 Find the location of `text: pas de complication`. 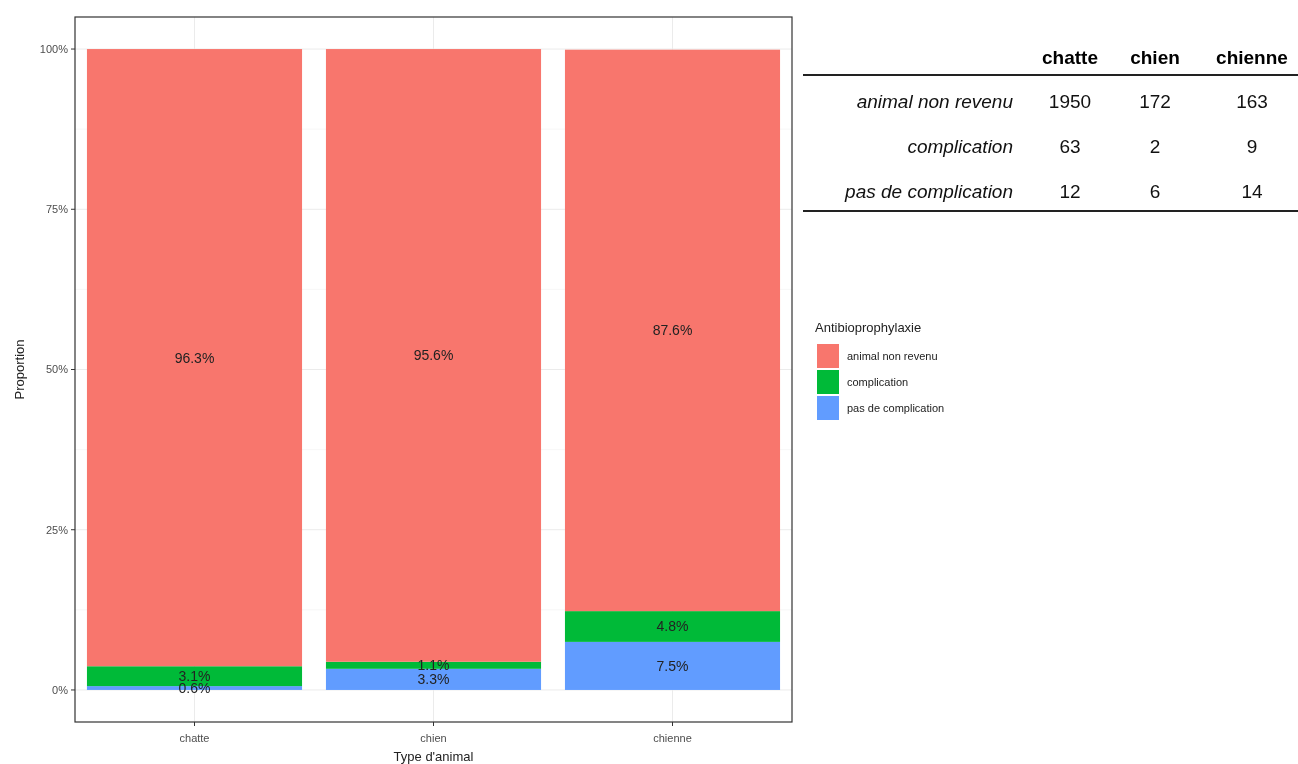

text: pas de complication is located at coordinates (928, 191).